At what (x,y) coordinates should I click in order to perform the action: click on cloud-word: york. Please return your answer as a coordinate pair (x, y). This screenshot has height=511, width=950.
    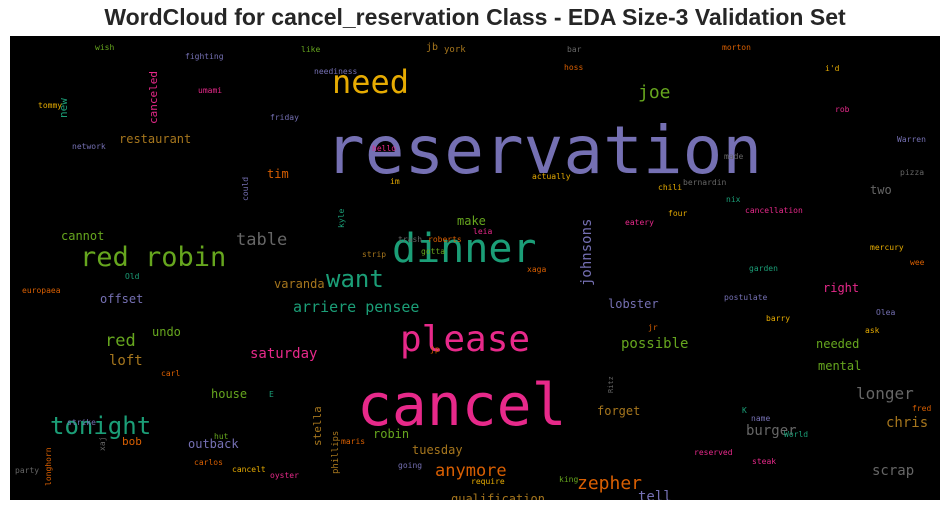
    Looking at the image, I should click on (455, 50).